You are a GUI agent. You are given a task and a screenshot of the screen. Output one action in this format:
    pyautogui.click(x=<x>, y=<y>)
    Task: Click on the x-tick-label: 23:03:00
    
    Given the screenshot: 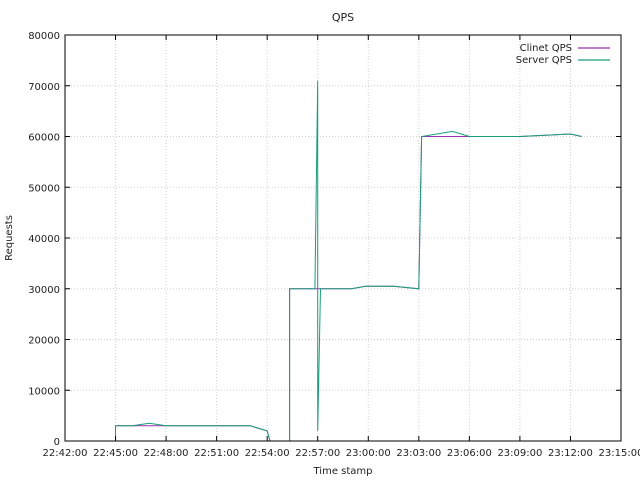 What is the action you would take?
    pyautogui.click(x=418, y=453)
    